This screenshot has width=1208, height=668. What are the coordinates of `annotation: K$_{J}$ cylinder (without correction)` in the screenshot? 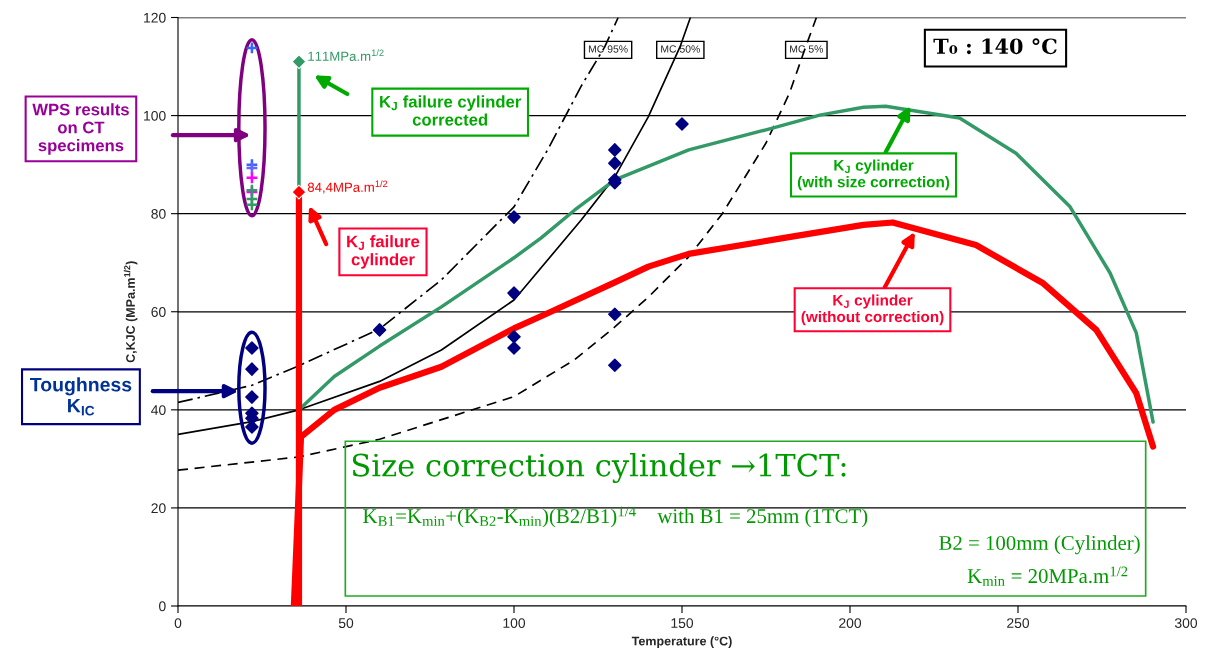 It's located at (872, 310).